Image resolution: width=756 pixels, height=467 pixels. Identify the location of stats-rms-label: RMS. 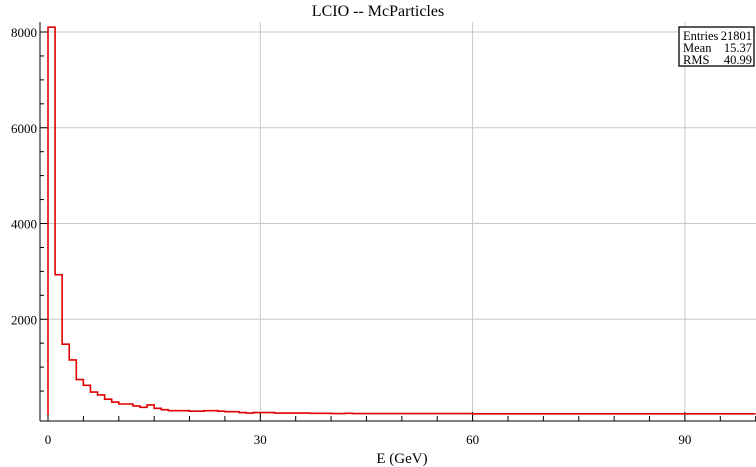
(696, 60).